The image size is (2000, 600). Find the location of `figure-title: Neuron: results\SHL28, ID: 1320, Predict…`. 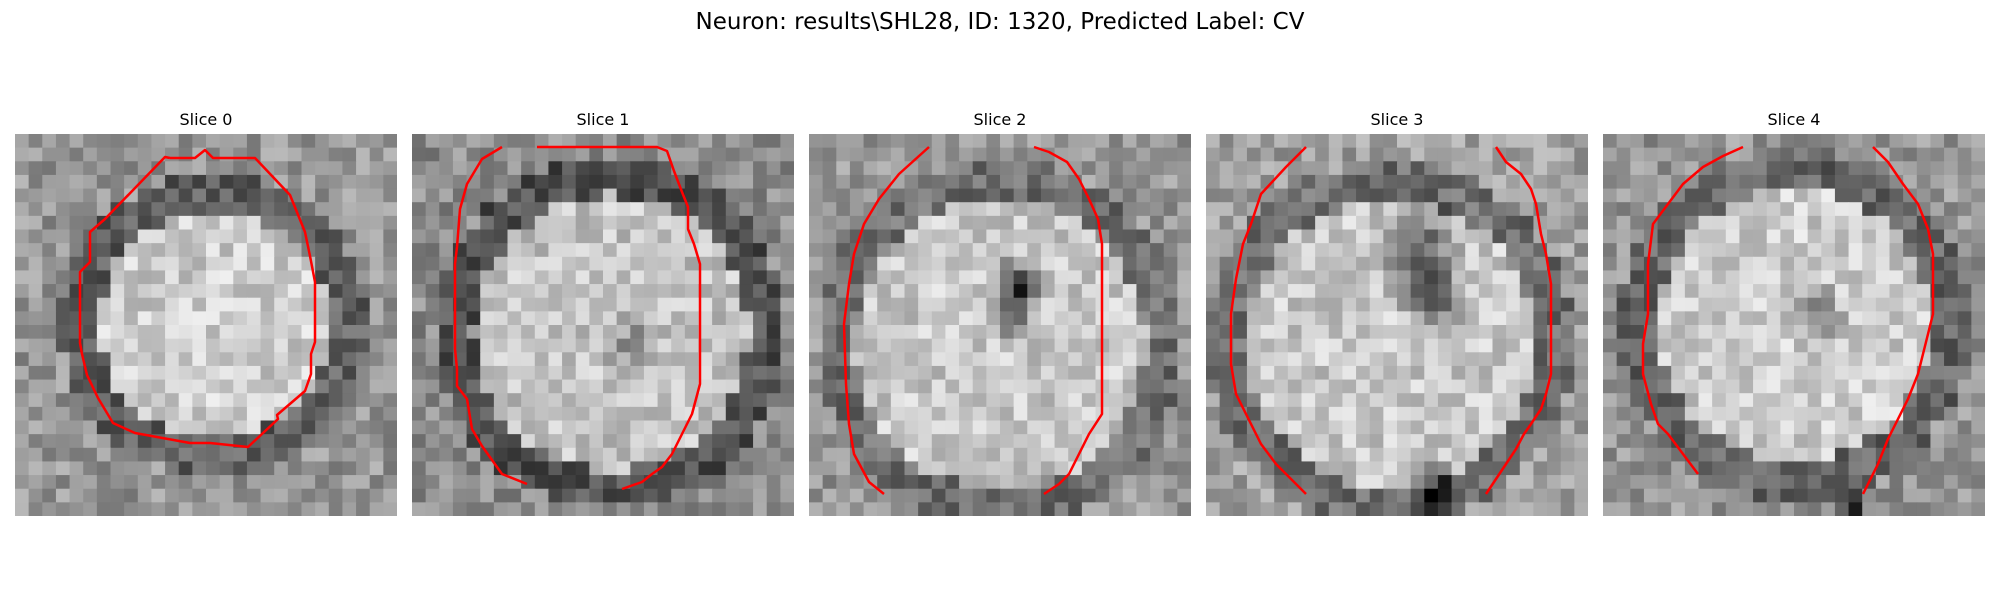

figure-title: Neuron: results\SHL28, ID: 1320, Predict… is located at coordinates (1000, 22).